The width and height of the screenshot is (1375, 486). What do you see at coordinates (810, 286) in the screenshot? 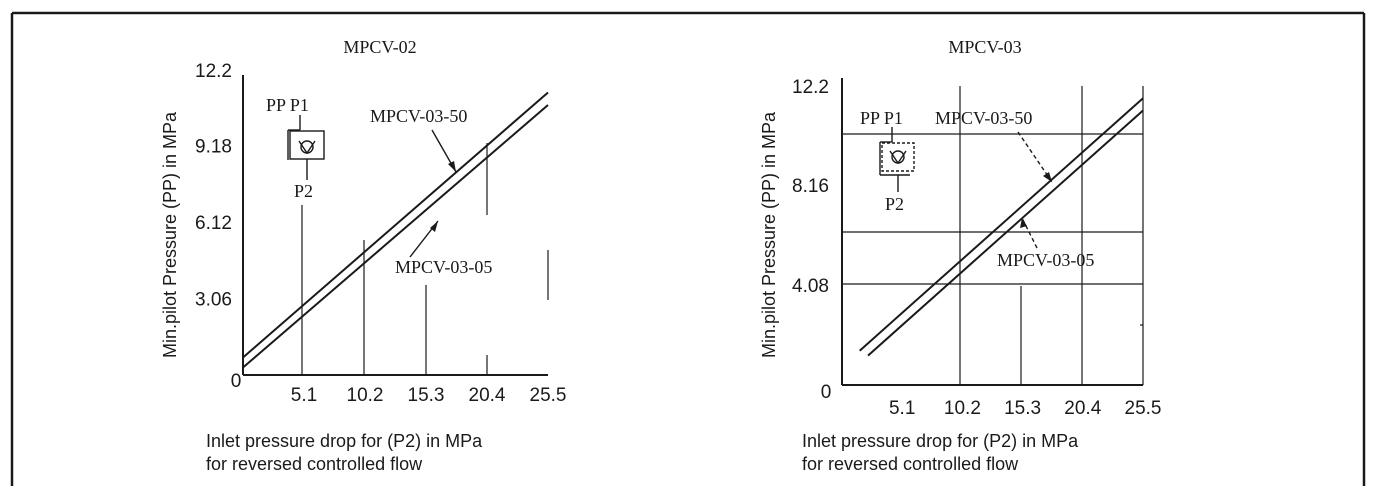
I see `y-tick-label: 4.08` at bounding box center [810, 286].